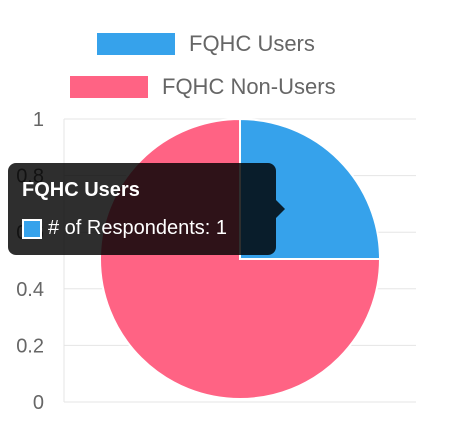 Image resolution: width=458 pixels, height=436 pixels. I want to click on y-tick-label: 1, so click(38, 120).